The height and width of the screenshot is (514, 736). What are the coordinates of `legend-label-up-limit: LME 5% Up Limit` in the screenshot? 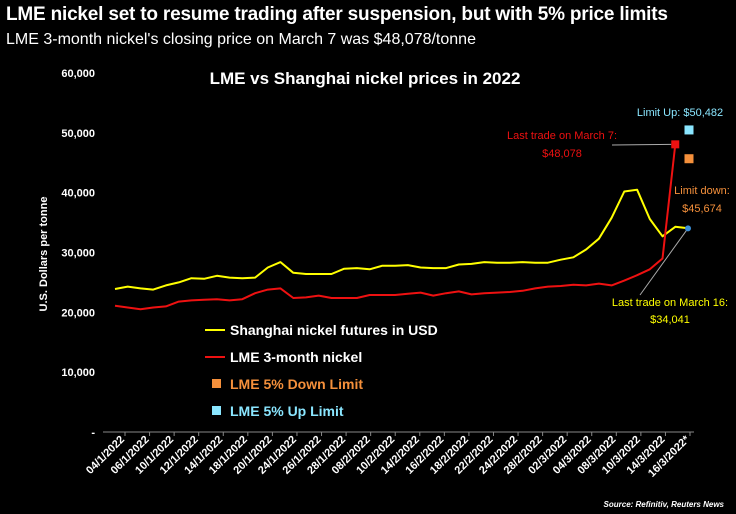 It's located at (287, 411).